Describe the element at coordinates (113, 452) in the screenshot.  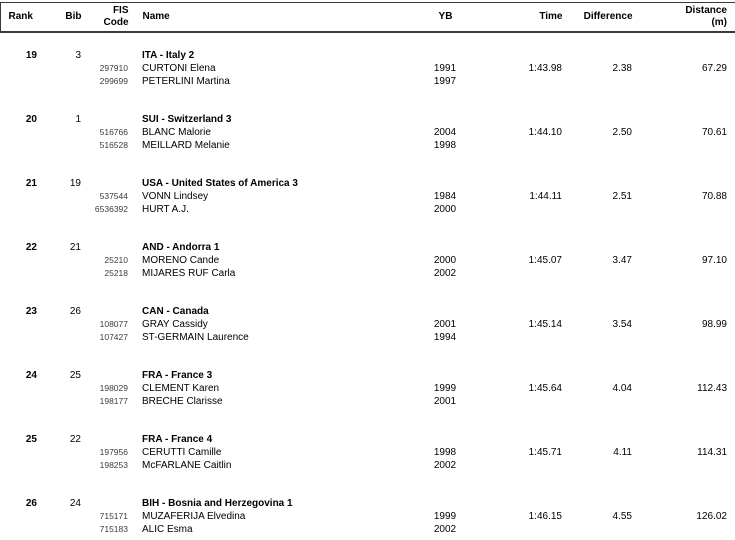
I see `fis-code-value: 197956` at that location.